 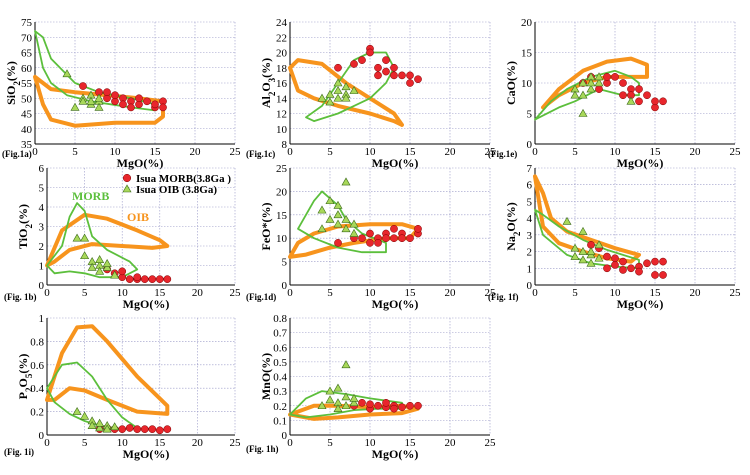 I want to click on y-tick-label: 0.6, so click(x=37, y=366).